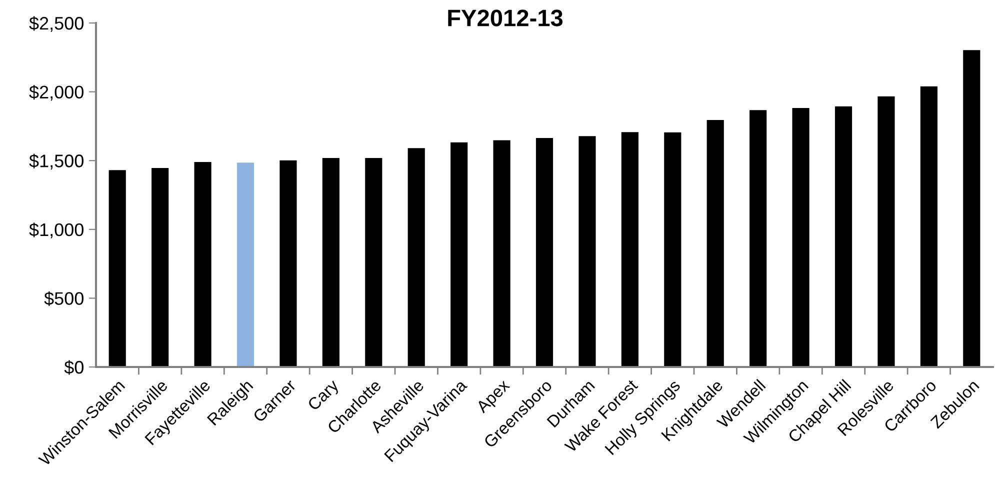 This screenshot has height=496, width=995. Describe the element at coordinates (56, 92) in the screenshot. I see `y-tick-label: $2,000` at that location.